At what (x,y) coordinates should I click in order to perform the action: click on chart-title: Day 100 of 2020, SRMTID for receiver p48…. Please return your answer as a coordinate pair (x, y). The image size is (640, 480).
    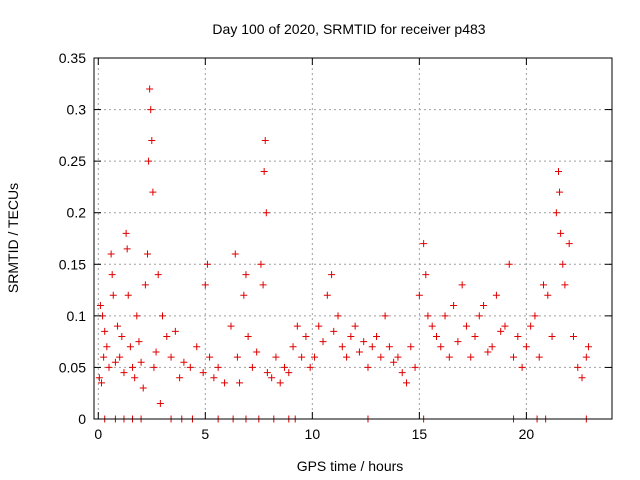
    Looking at the image, I should click on (348, 29).